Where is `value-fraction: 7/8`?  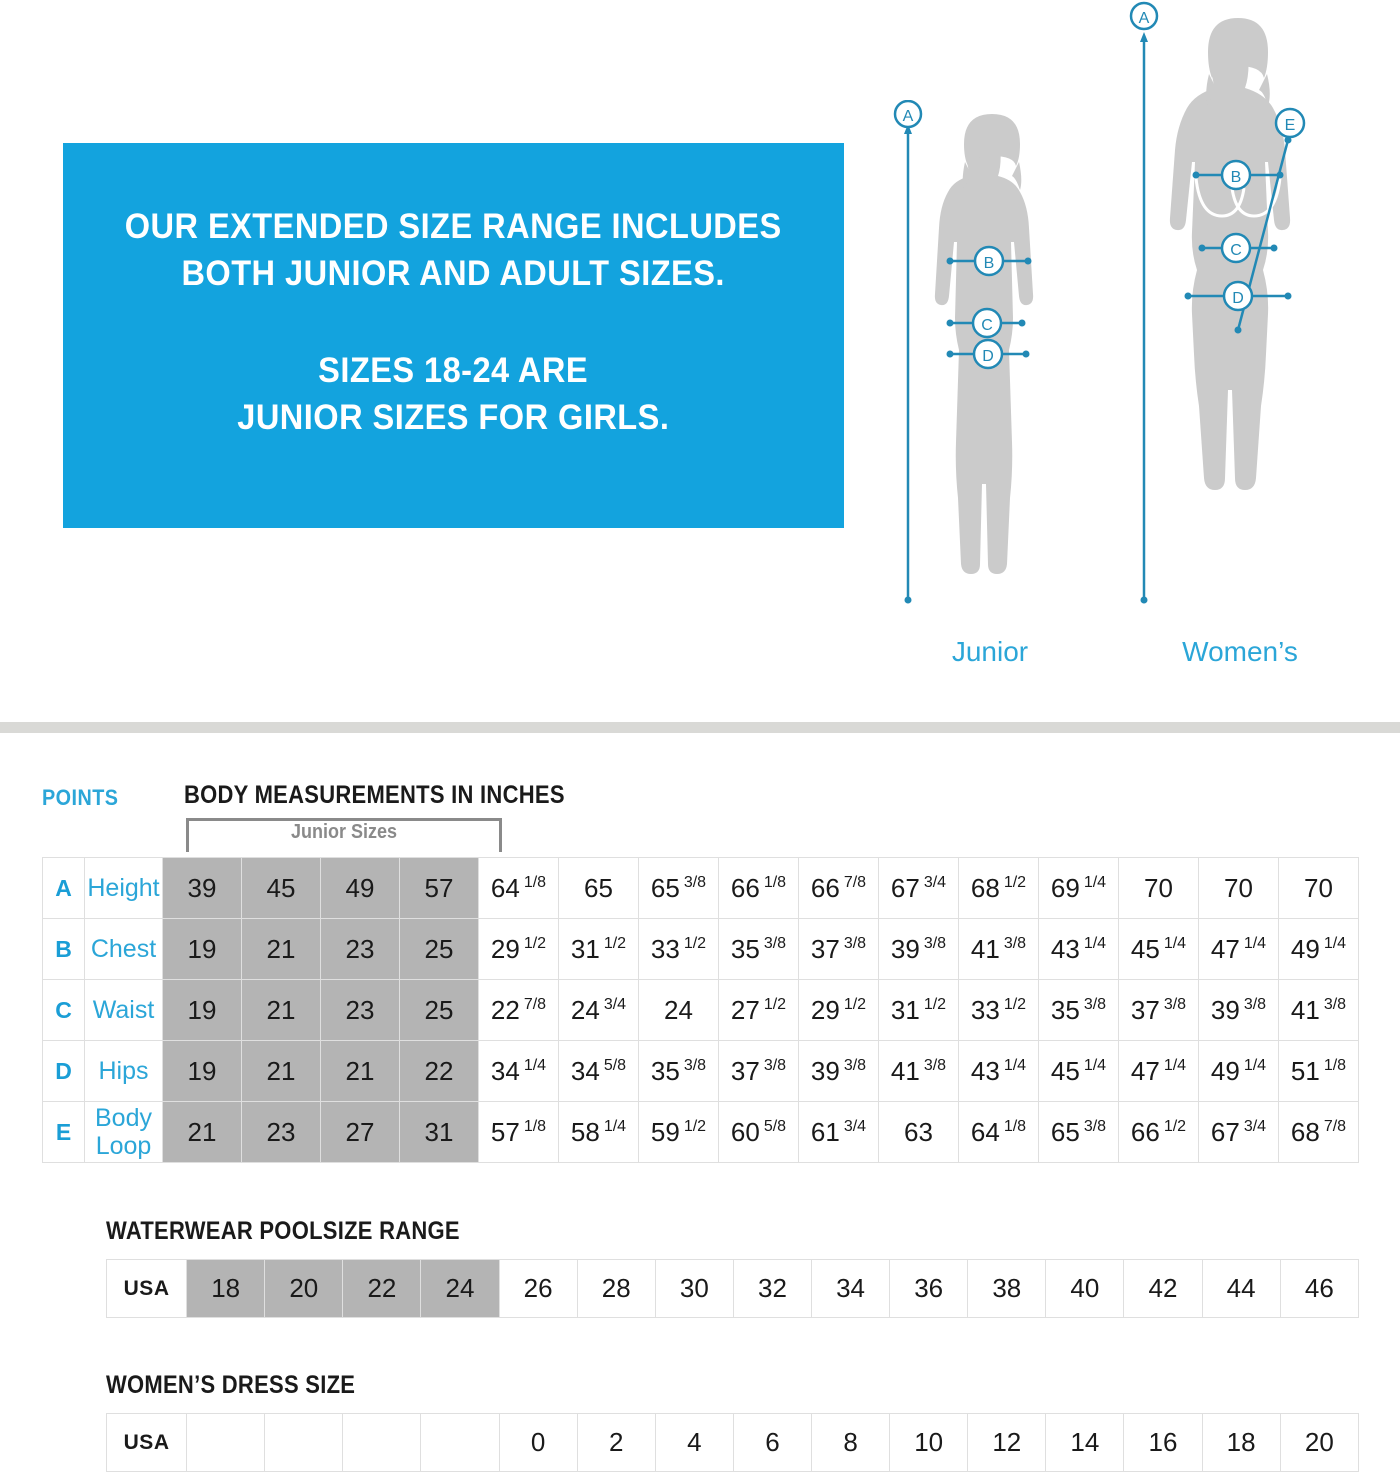 value-fraction: 7/8 is located at coordinates (855, 882).